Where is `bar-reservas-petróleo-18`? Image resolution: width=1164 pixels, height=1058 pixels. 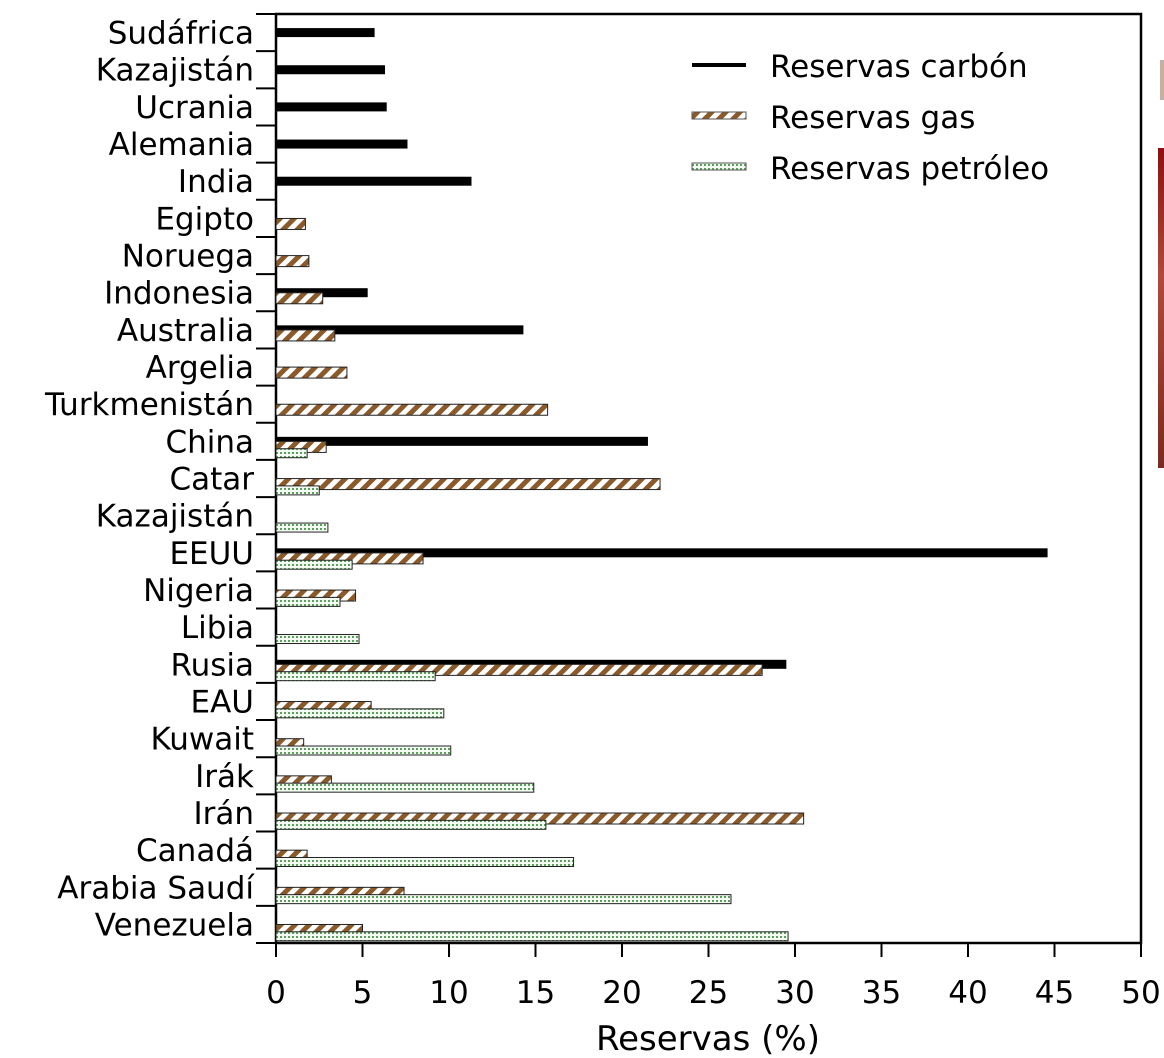
bar-reservas-petróleo-18 is located at coordinates (360, 713).